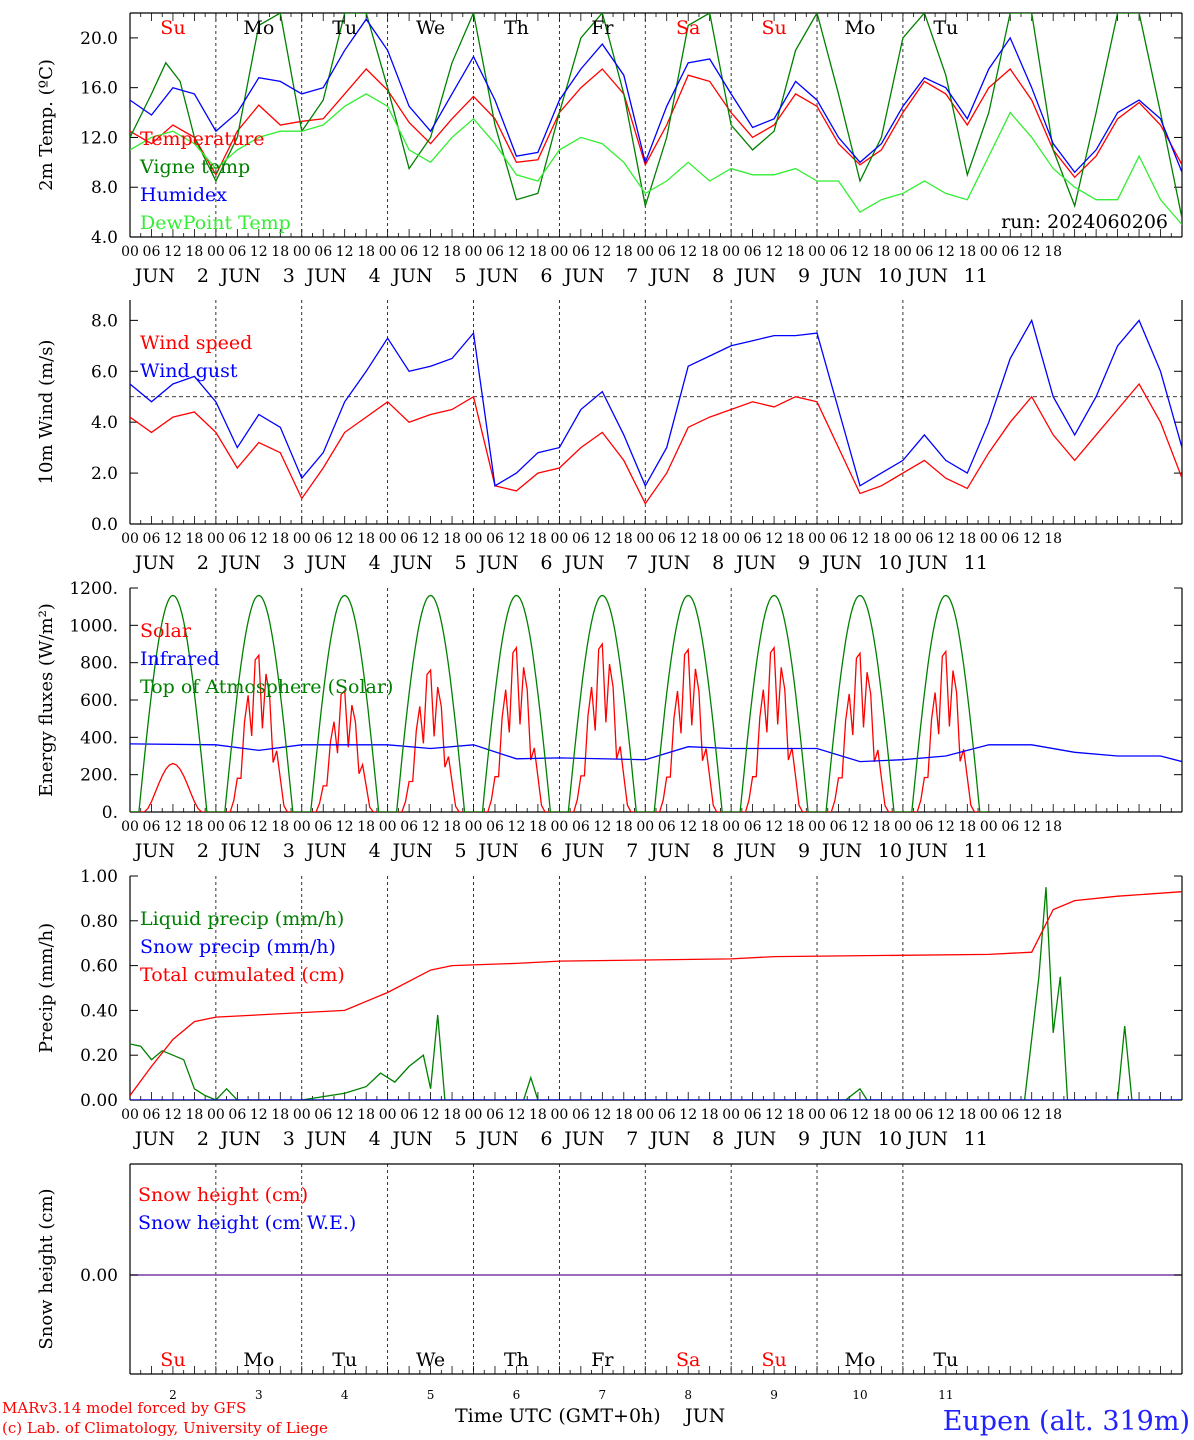  What do you see at coordinates (223, 1195) in the screenshot?
I see `legend-entry: Snow height (cm)` at bounding box center [223, 1195].